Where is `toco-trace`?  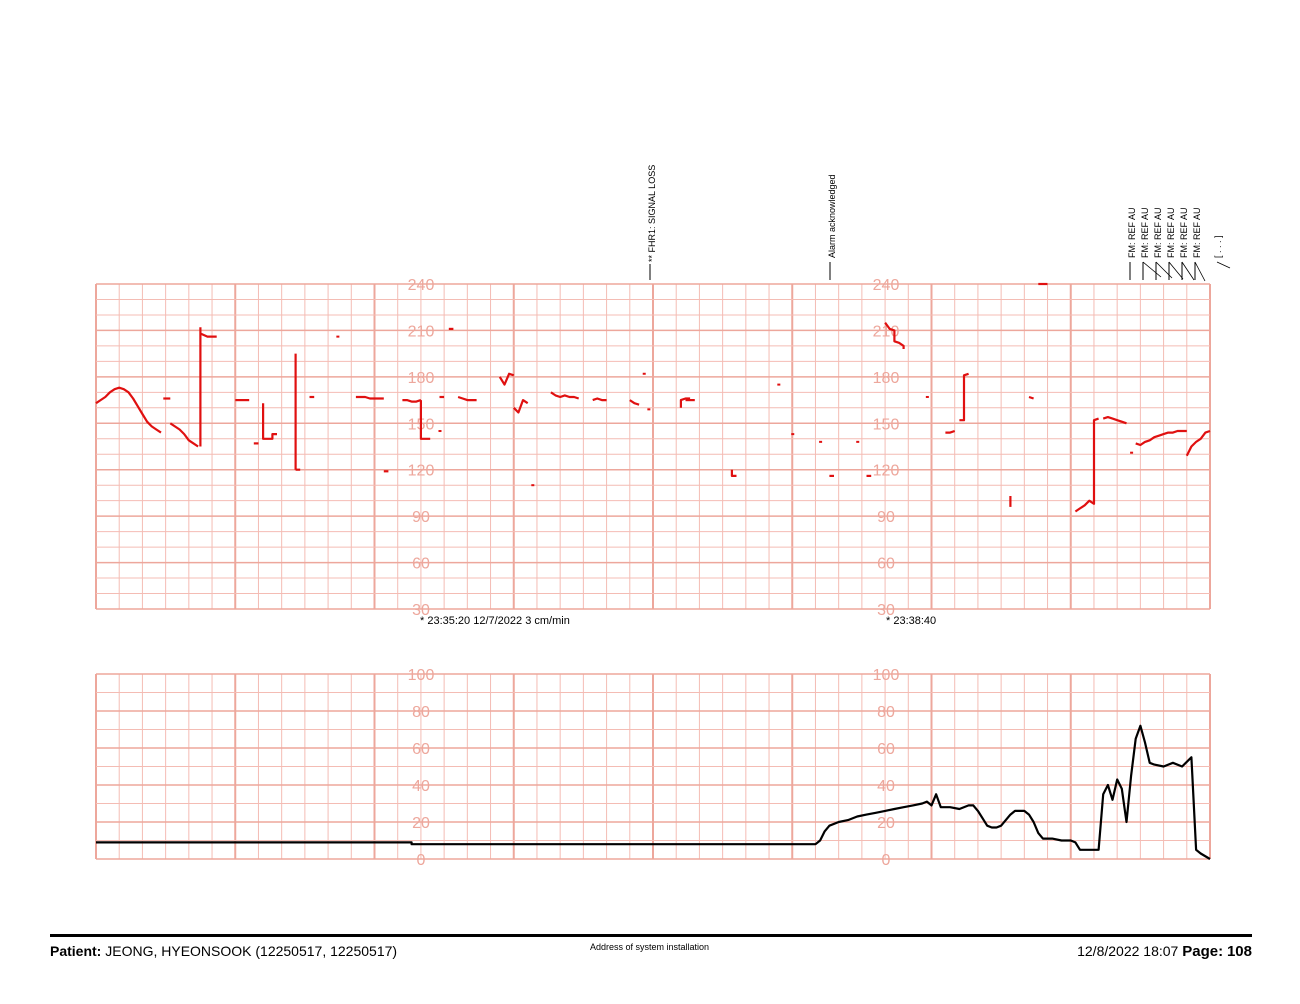
toco-trace is located at coordinates (653, 792).